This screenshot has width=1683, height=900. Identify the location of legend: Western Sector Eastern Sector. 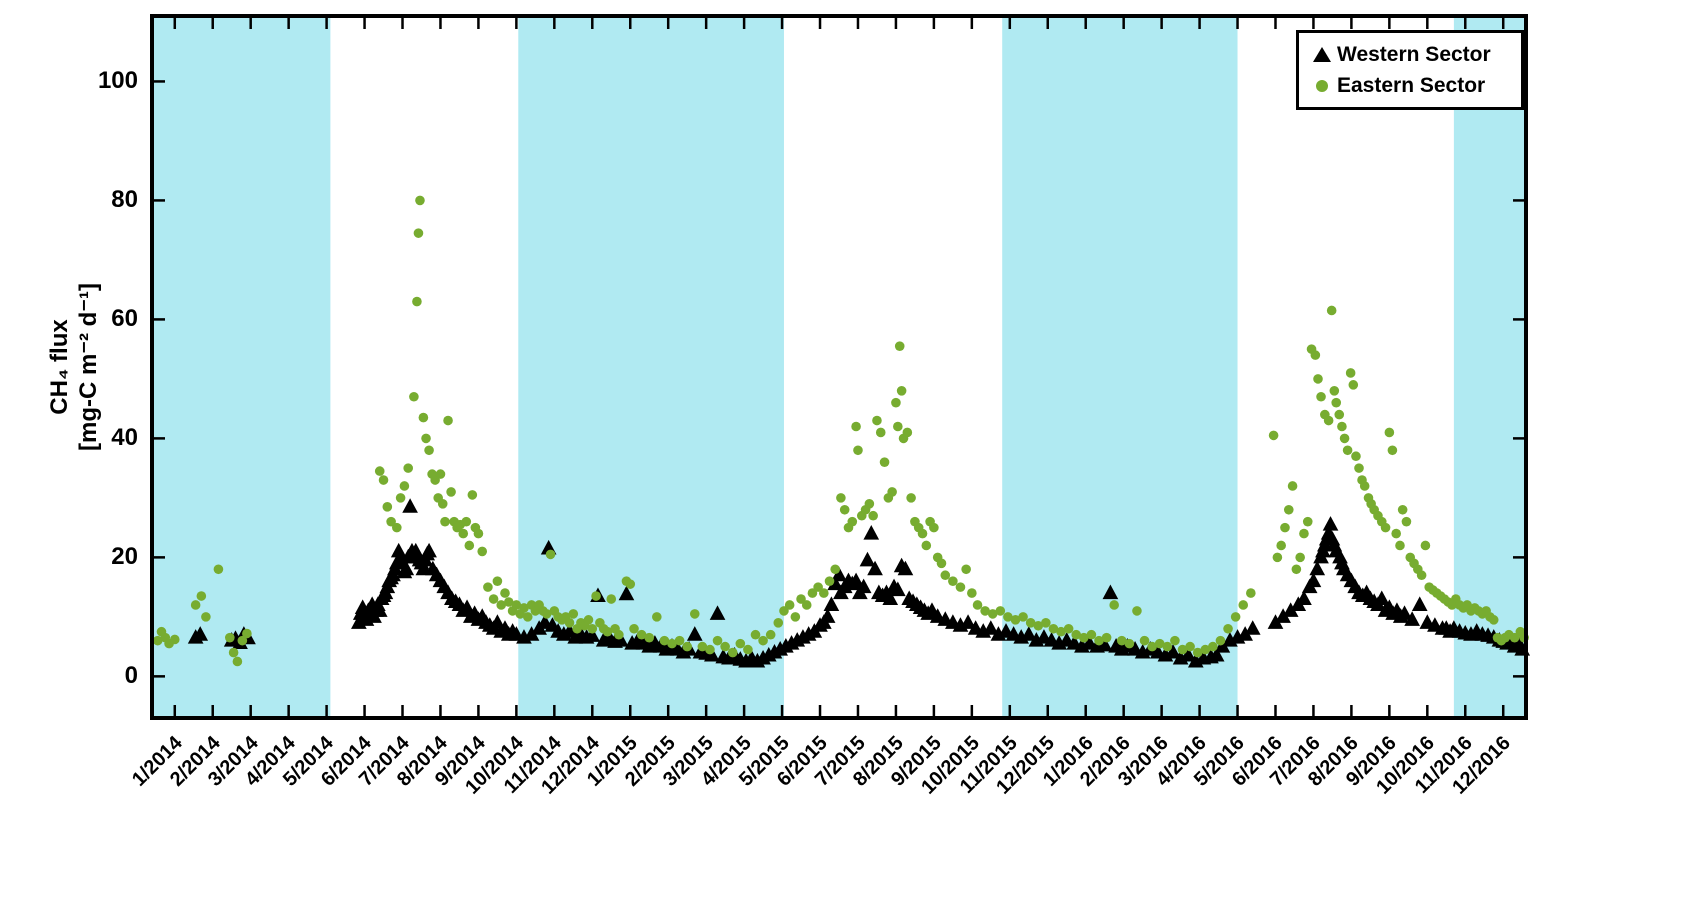
(1410, 70).